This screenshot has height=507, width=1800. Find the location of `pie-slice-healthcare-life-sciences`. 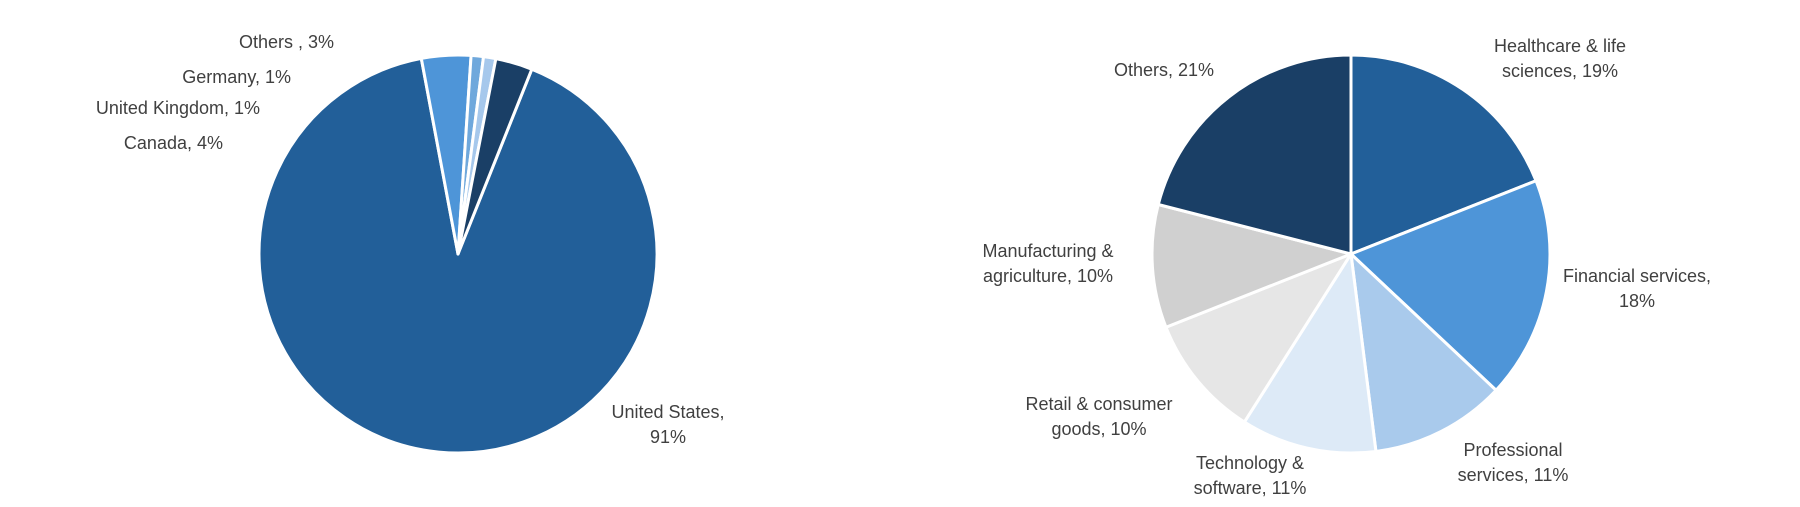

pie-slice-healthcare-life-sciences is located at coordinates (1443, 154).